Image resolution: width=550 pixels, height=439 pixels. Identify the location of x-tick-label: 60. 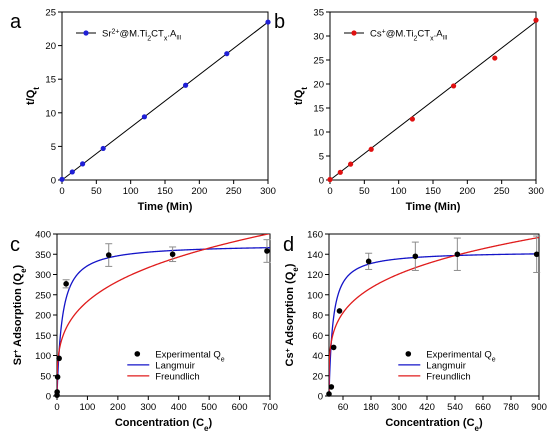
(343, 407).